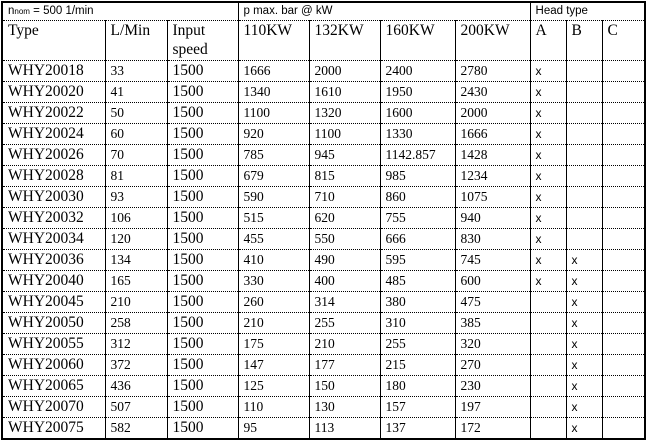  I want to click on table-row: WHY20024 60 1500 920 1100 1330 1666 x, so click(323, 134).